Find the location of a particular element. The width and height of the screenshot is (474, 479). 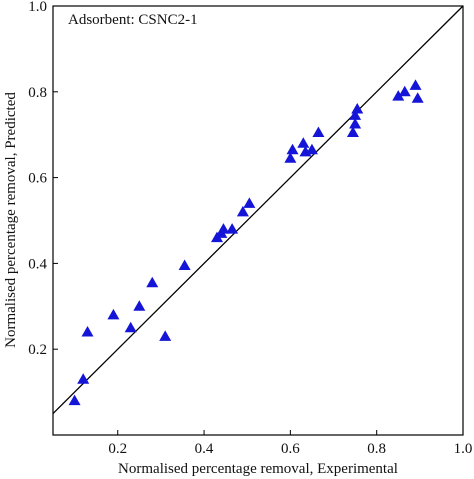

y-axis-ticks: 0.2 0.4 0.6 0.8 1.0 is located at coordinates (43, 179).